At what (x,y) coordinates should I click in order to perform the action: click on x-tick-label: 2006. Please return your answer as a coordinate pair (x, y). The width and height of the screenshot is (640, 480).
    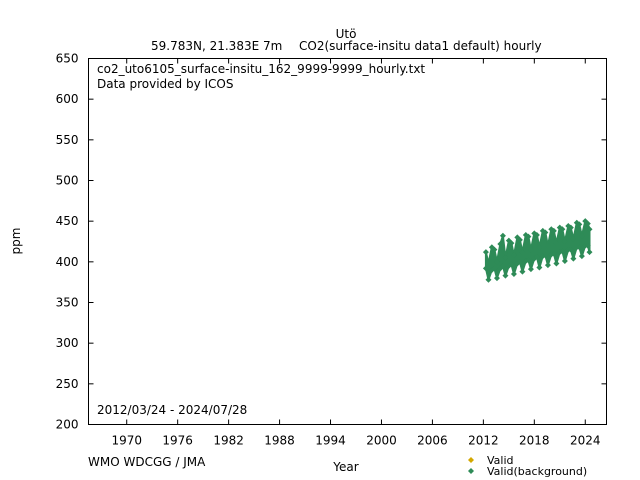
    Looking at the image, I should click on (432, 441).